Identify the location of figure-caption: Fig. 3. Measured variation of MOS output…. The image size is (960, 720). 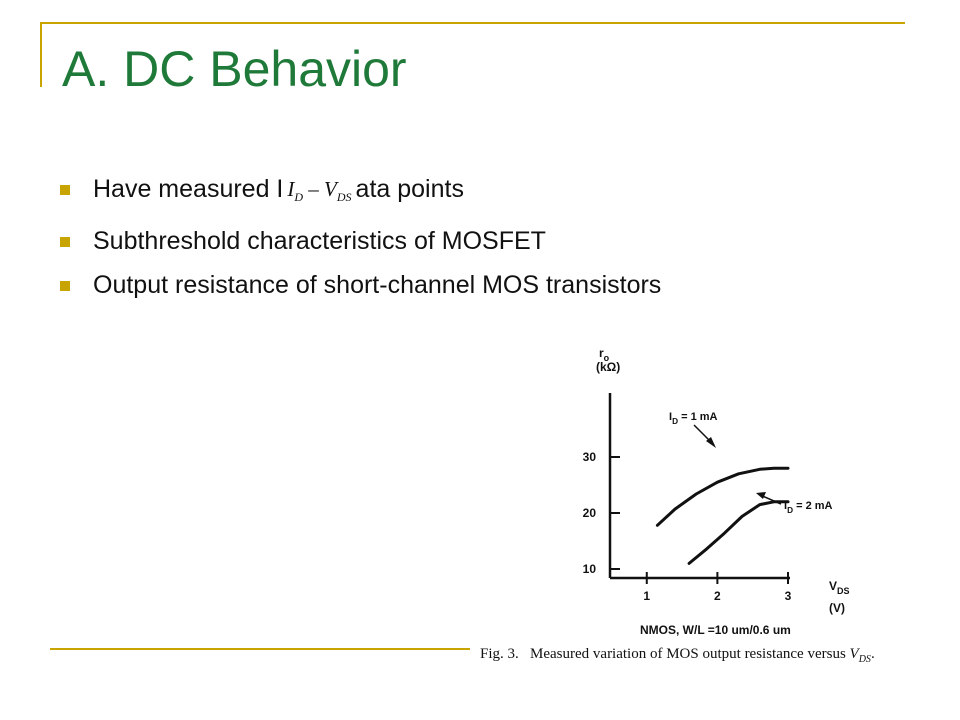
(705, 655).